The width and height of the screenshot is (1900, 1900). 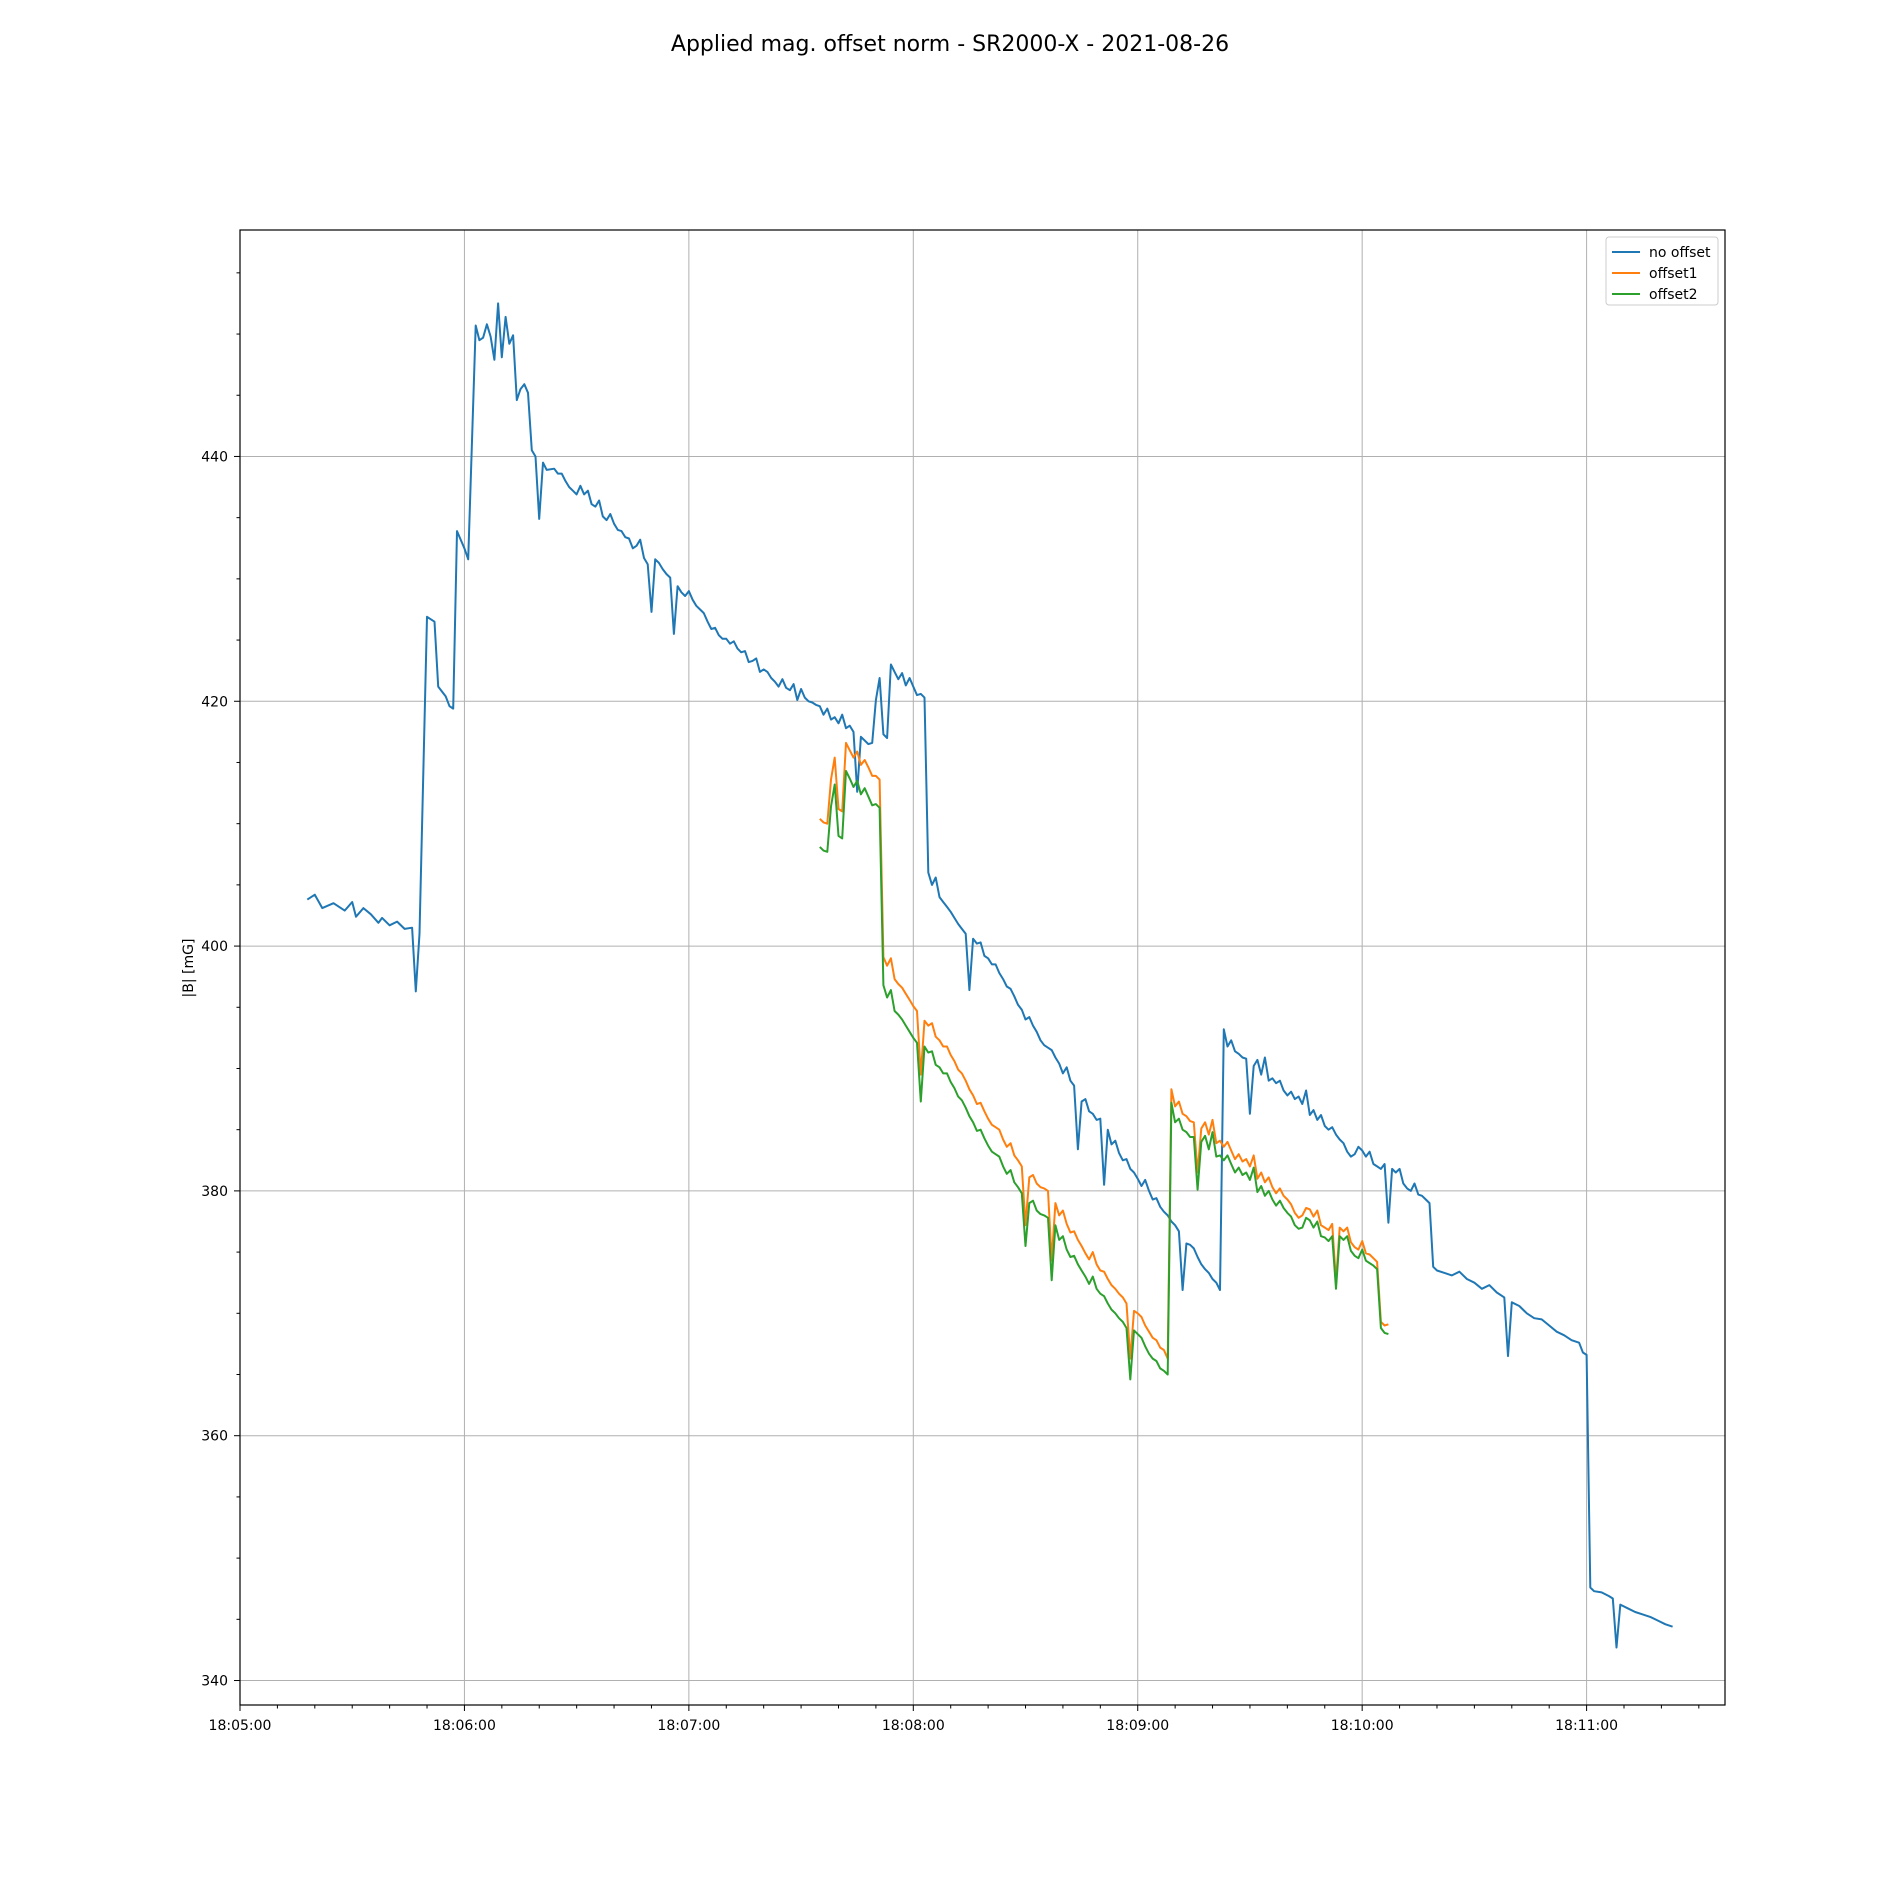 What do you see at coordinates (1586, 1726) in the screenshot?
I see `x-tick-label: 18:11:00` at bounding box center [1586, 1726].